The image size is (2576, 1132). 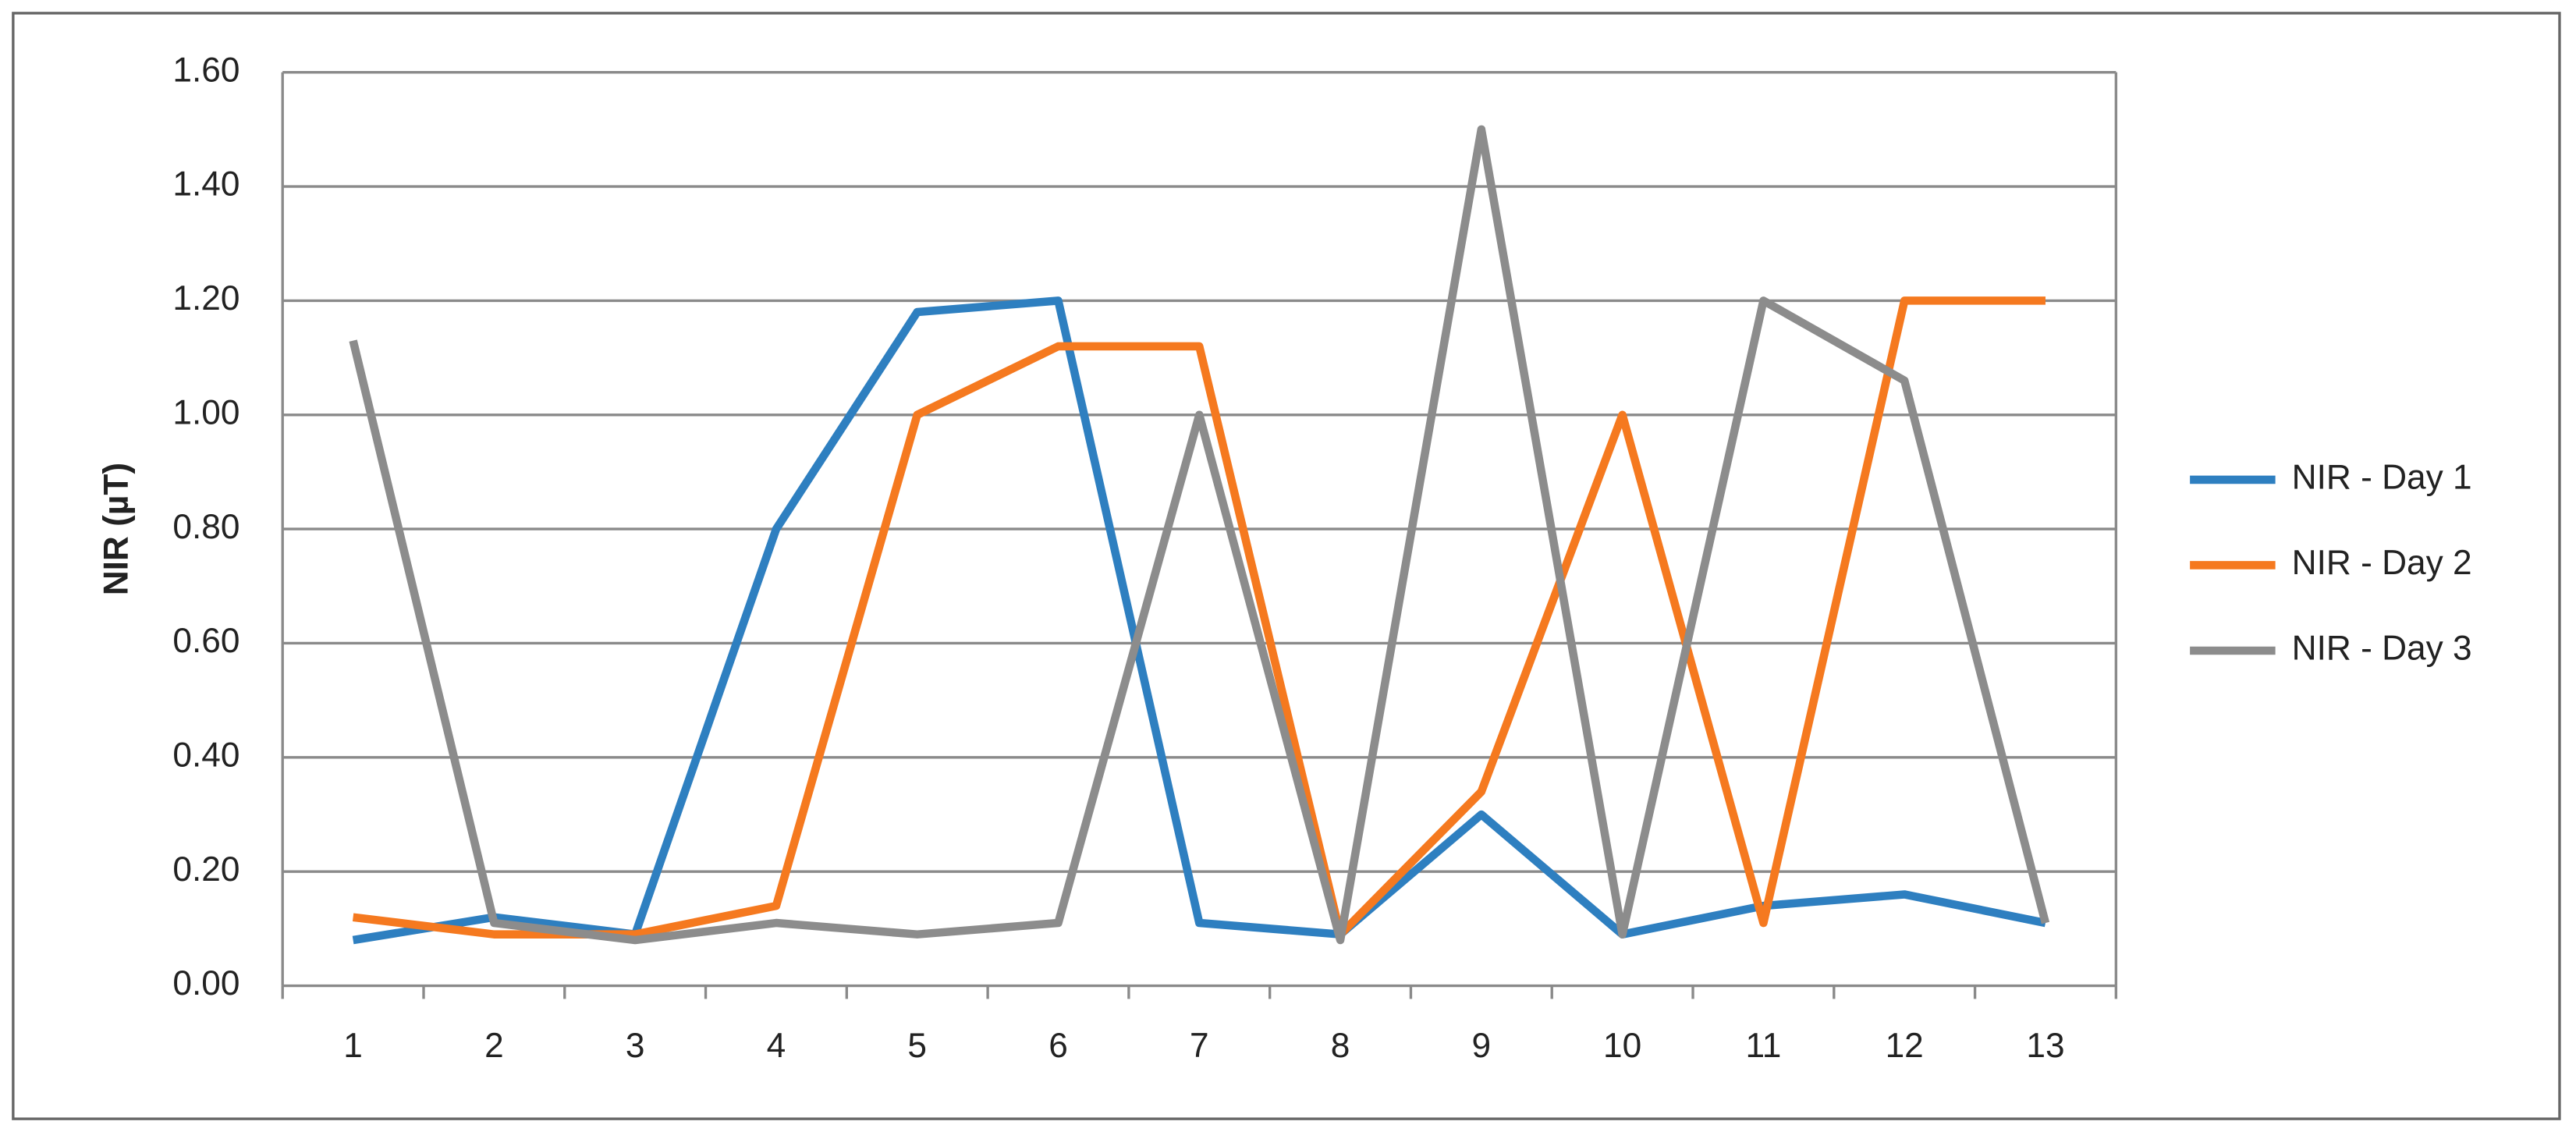 I want to click on y-tick-label: 1.60, so click(x=206, y=70).